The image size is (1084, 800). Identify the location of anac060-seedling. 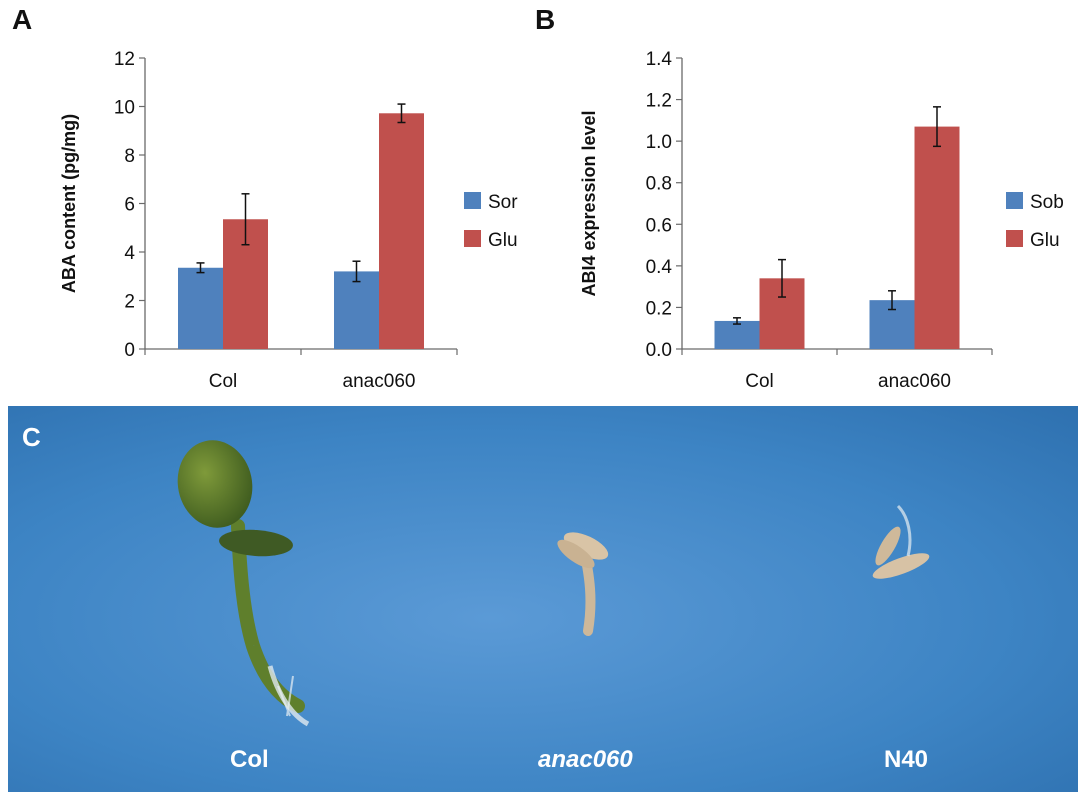
(583, 584).